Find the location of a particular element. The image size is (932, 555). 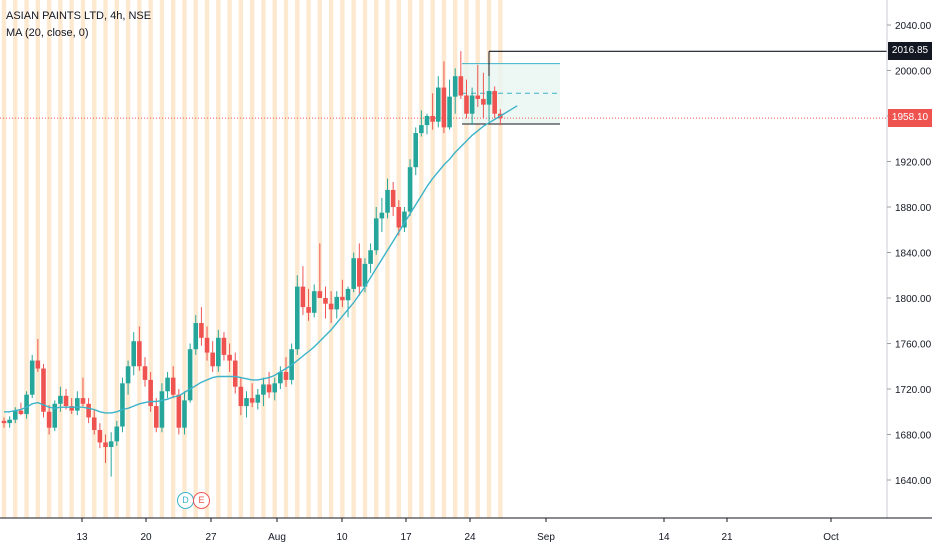

earnings-marker: E is located at coordinates (201, 500).